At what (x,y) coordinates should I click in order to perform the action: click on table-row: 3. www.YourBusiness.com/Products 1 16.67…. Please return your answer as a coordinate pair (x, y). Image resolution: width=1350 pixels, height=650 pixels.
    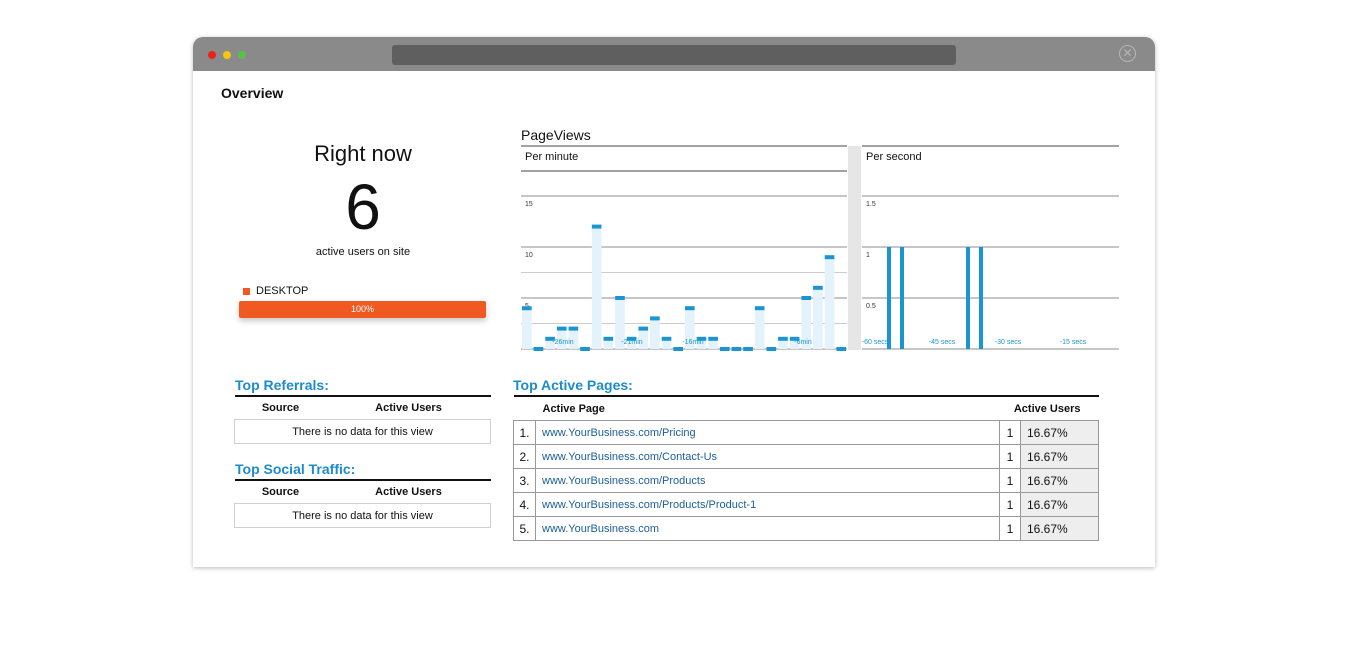
    Looking at the image, I should click on (806, 480).